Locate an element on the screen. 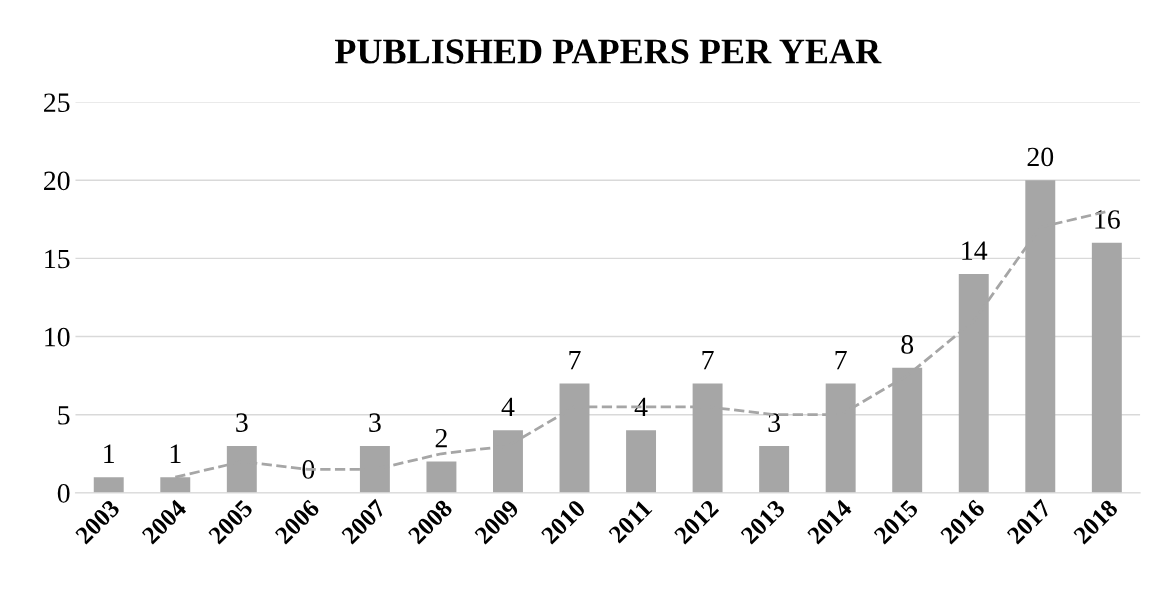 This screenshot has width=1161, height=601. chart-title: PUBLISHED PAPERS PER YEAR is located at coordinates (608, 51).